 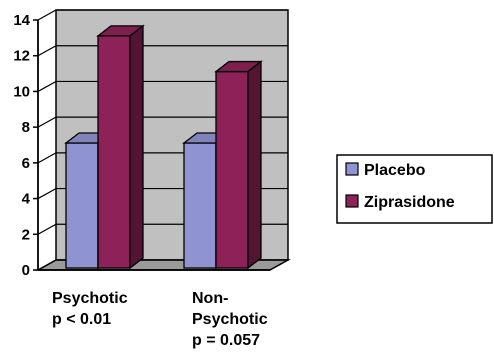 I want to click on category-labels: Psychotic p < 0.01 Non- Psychotic p = 0.057, so click(x=160, y=319).